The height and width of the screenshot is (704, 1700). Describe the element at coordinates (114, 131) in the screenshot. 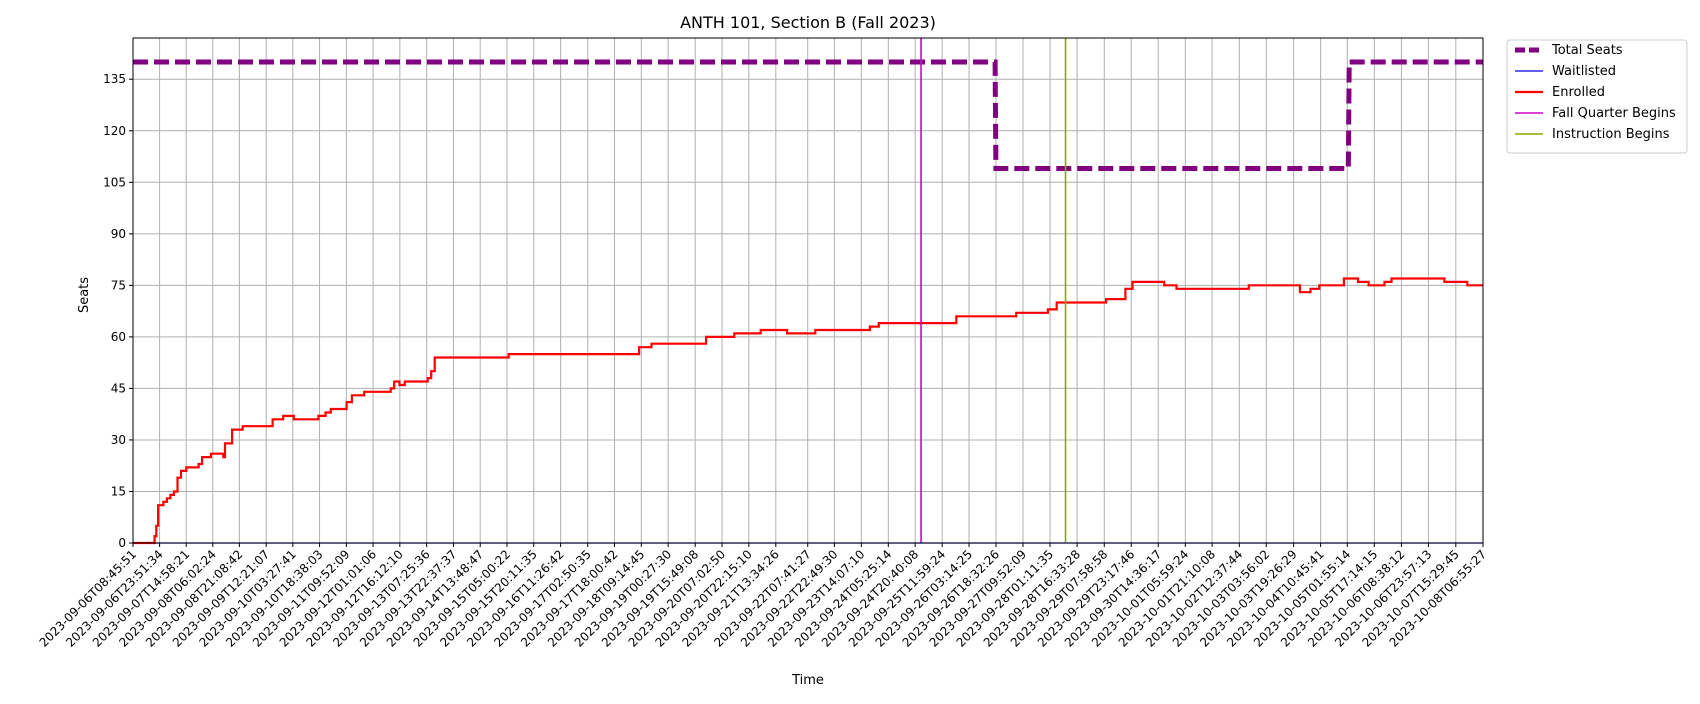

I see `y-tick-label: 120` at that location.